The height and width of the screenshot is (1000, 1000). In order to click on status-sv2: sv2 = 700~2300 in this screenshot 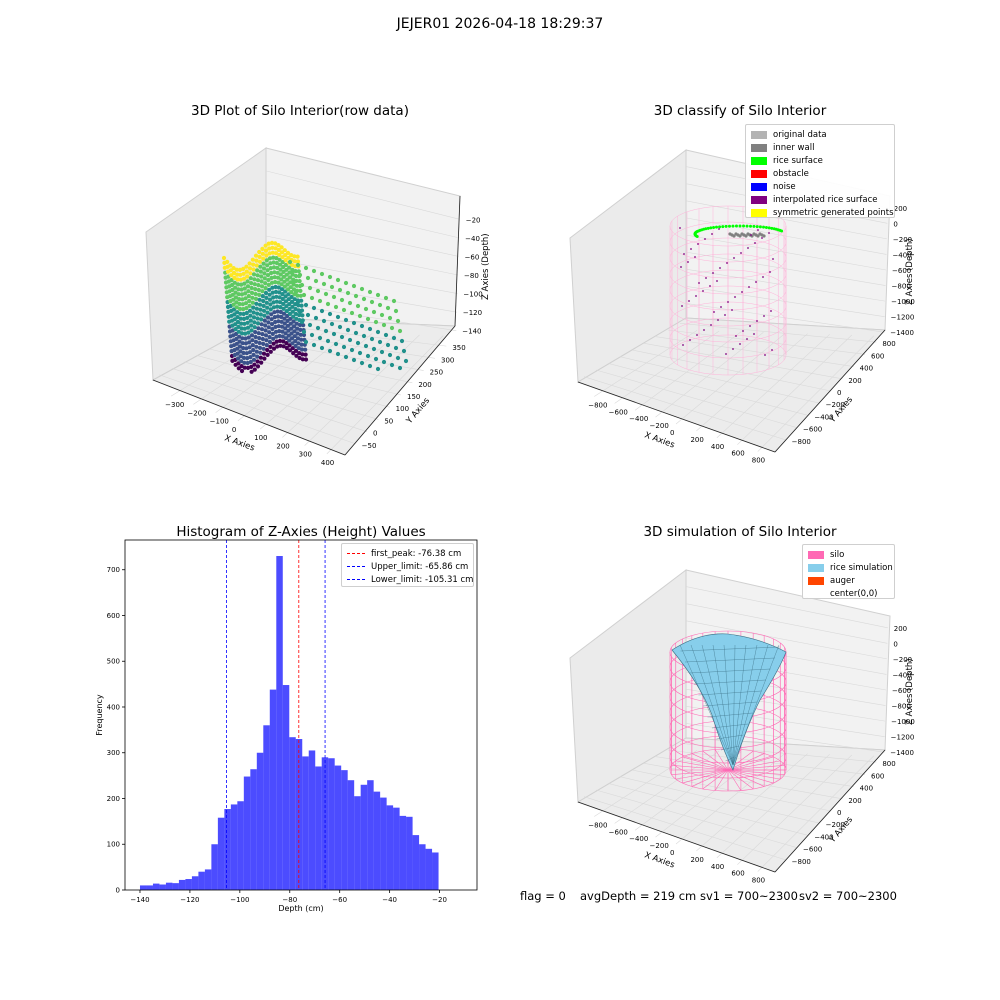, I will do `click(848, 896)`.